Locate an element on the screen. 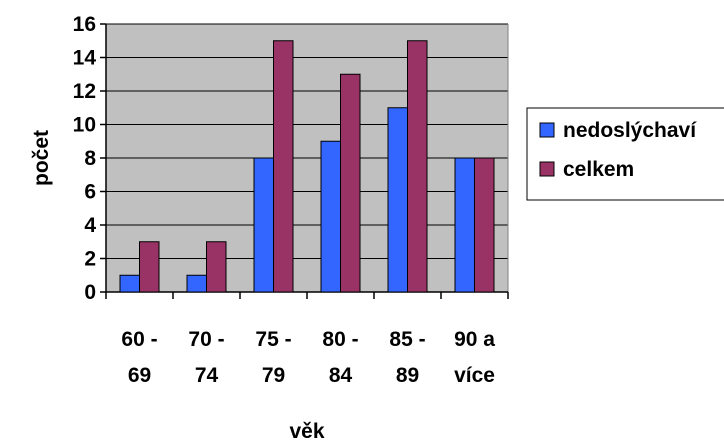  x-tick-label-line: 60 - is located at coordinates (139, 339).